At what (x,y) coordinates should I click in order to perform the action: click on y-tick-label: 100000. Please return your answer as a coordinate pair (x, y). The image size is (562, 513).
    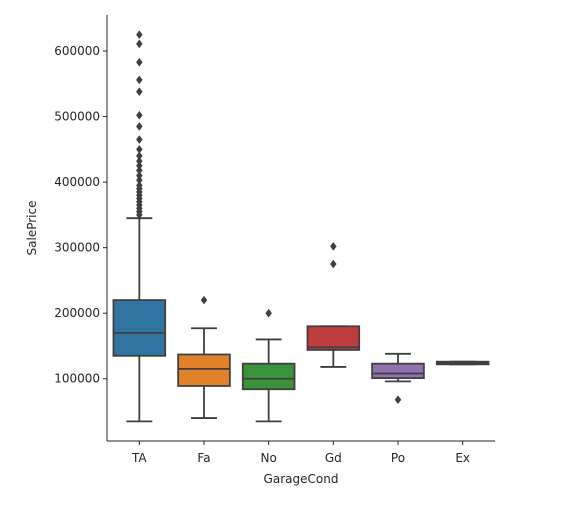
    Looking at the image, I should click on (77, 379).